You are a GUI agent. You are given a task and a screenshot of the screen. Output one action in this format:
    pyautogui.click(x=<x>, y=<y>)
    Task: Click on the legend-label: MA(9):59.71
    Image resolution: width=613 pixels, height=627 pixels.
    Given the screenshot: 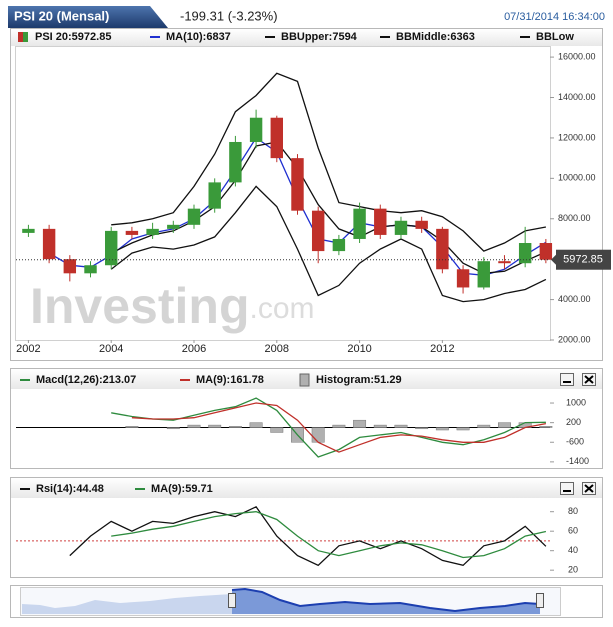 What is the action you would take?
    pyautogui.click(x=182, y=489)
    